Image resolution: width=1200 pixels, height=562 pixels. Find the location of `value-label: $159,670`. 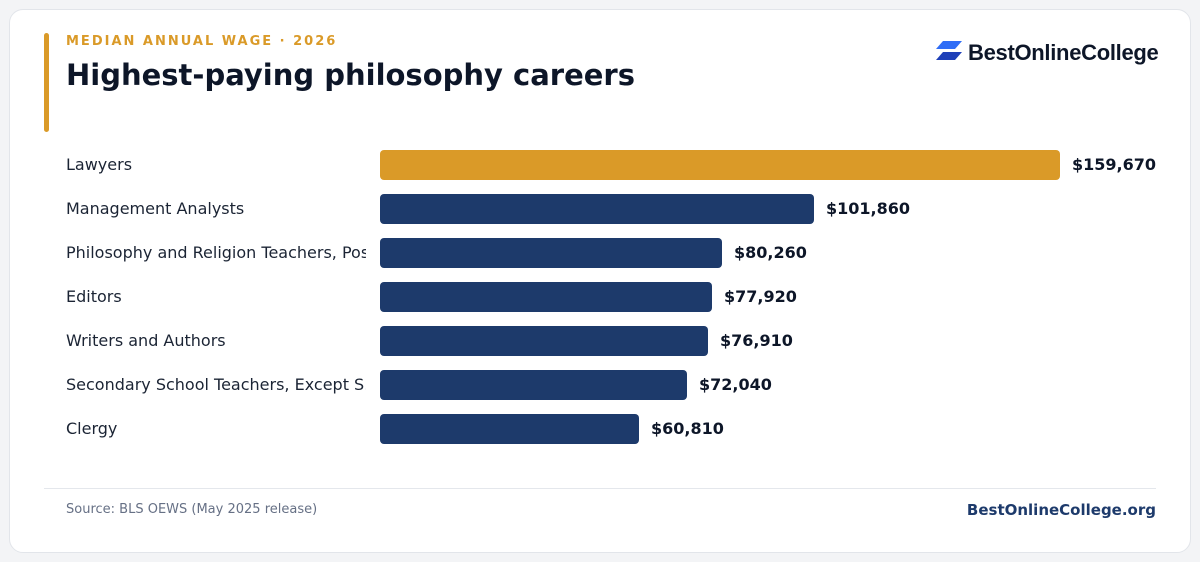

value-label: $159,670 is located at coordinates (1114, 164).